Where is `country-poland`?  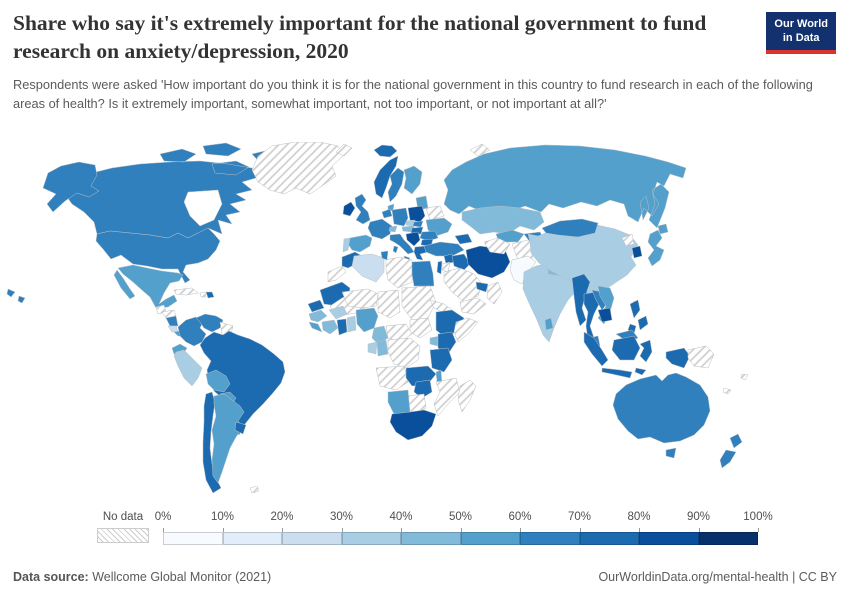
country-poland is located at coordinates (416, 214).